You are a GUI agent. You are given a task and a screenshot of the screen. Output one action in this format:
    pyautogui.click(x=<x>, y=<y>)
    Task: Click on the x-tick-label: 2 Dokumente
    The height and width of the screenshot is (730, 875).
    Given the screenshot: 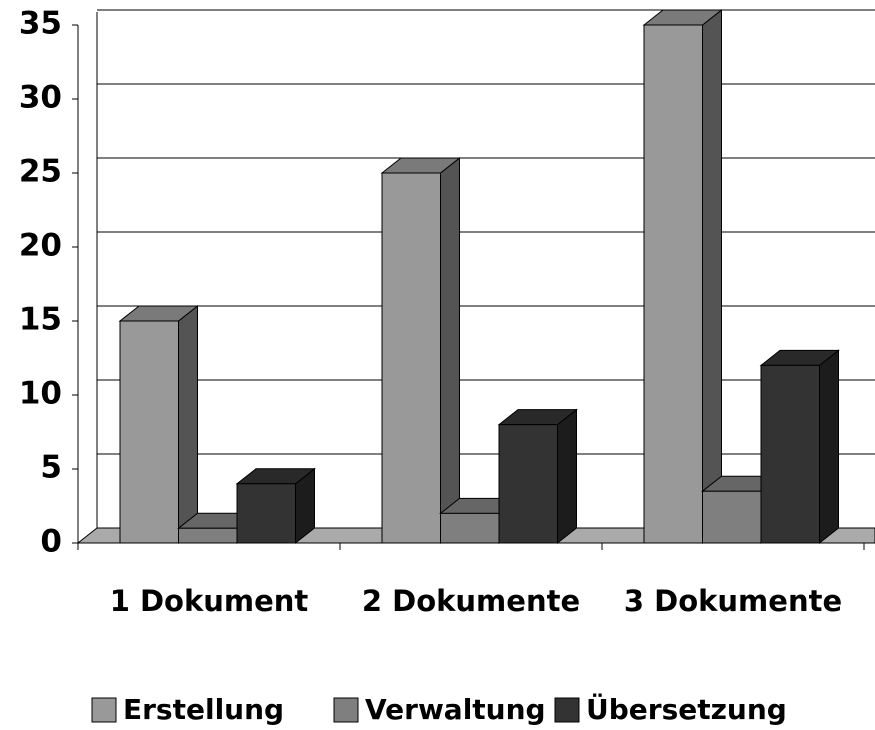 What is the action you would take?
    pyautogui.click(x=471, y=601)
    